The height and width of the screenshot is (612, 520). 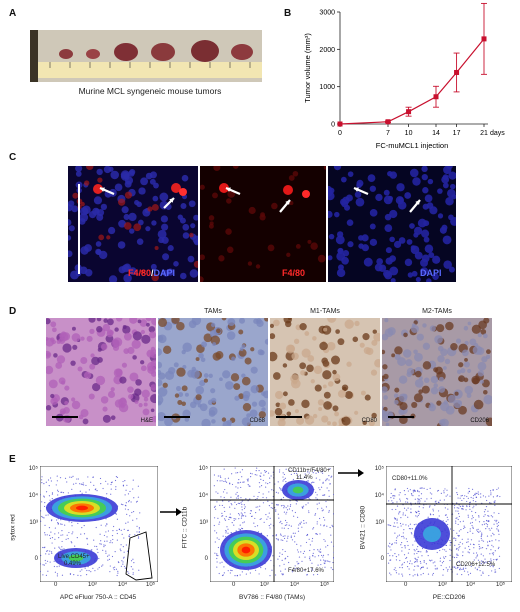 I want to click on flow2-ylabel-wrap: FITC :: CD11b, so click(x=185, y=529).